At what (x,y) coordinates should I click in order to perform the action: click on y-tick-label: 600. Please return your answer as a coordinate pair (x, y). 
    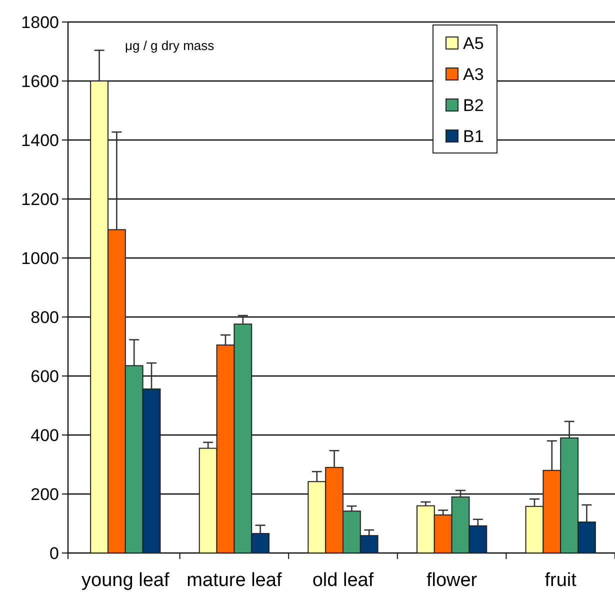
    Looking at the image, I should click on (44, 376).